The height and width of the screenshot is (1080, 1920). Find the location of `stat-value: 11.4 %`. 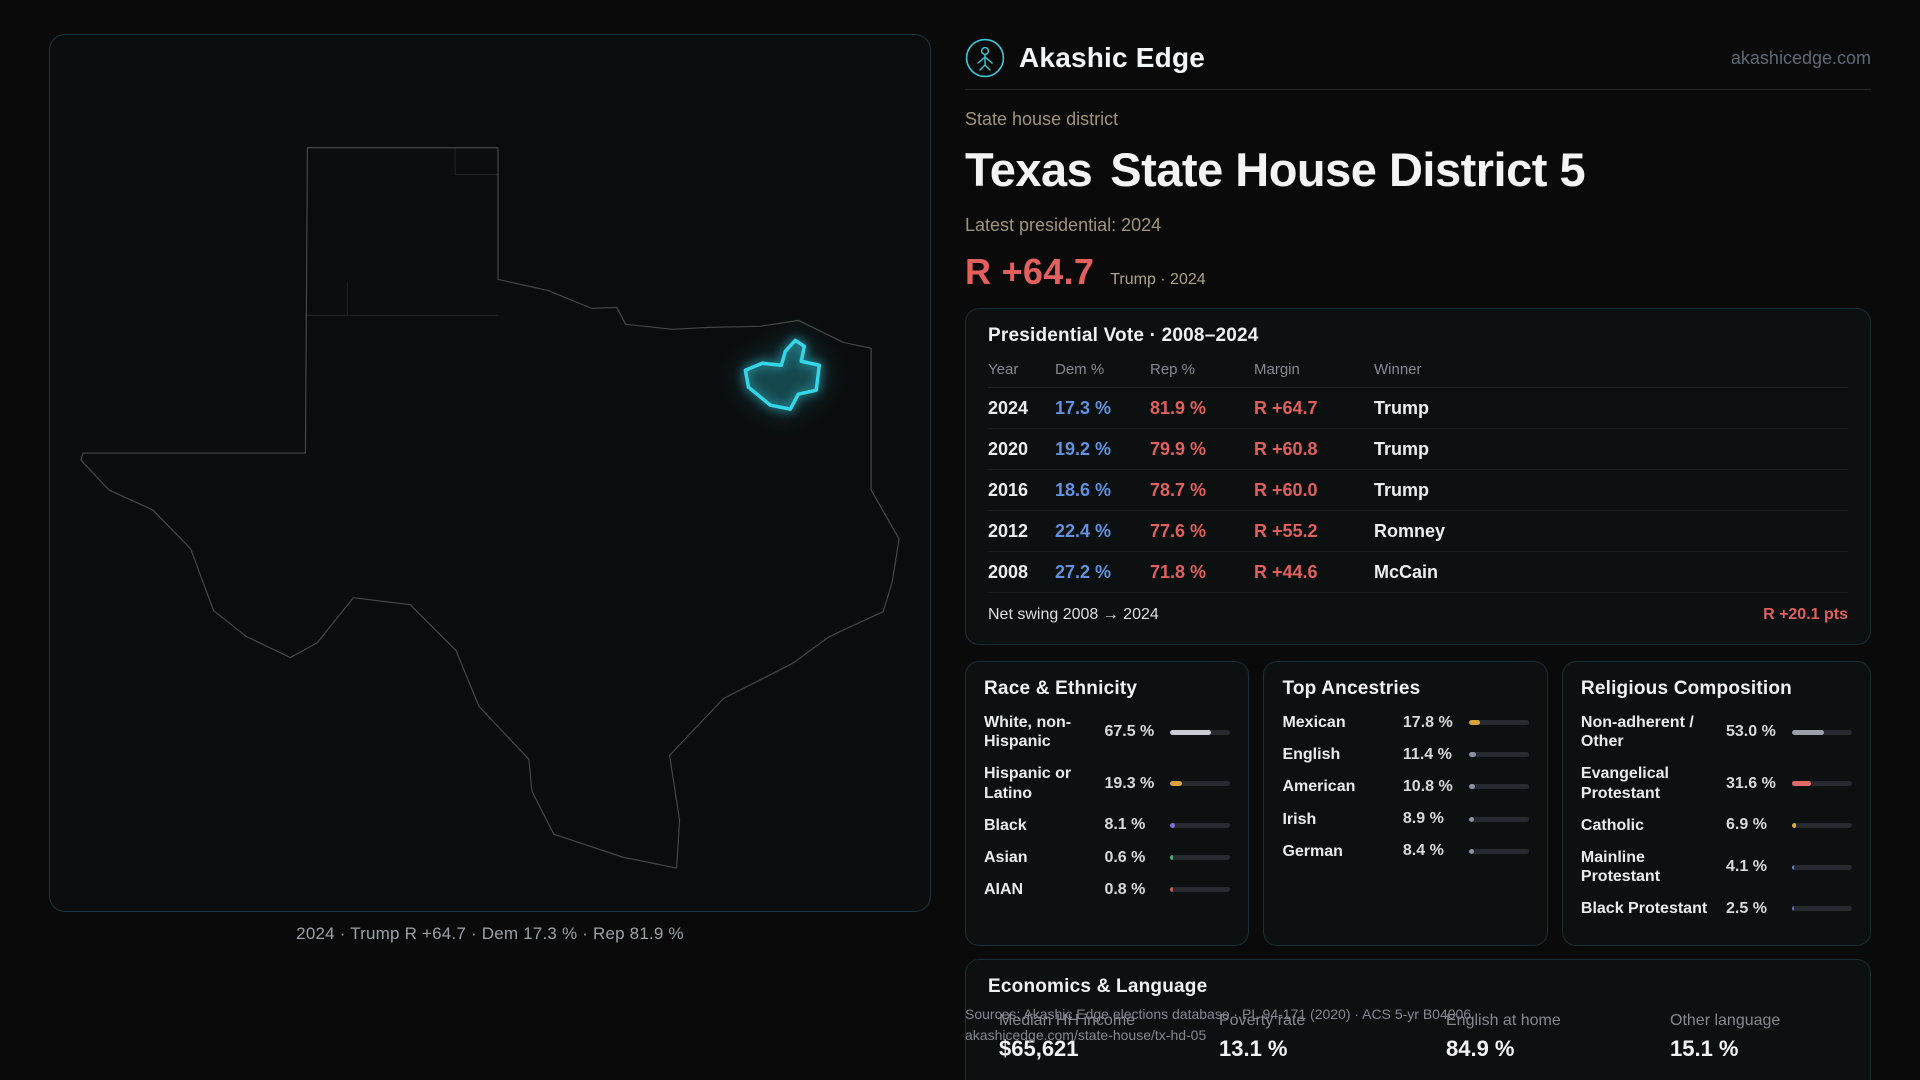

stat-value: 11.4 % is located at coordinates (1427, 754).